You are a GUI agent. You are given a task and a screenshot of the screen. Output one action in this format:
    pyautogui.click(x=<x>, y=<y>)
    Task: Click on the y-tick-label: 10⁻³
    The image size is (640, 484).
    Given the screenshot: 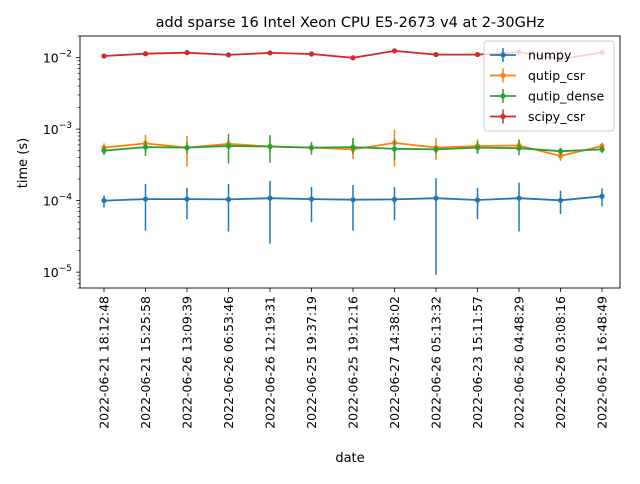 What is the action you would take?
    pyautogui.click(x=57, y=129)
    